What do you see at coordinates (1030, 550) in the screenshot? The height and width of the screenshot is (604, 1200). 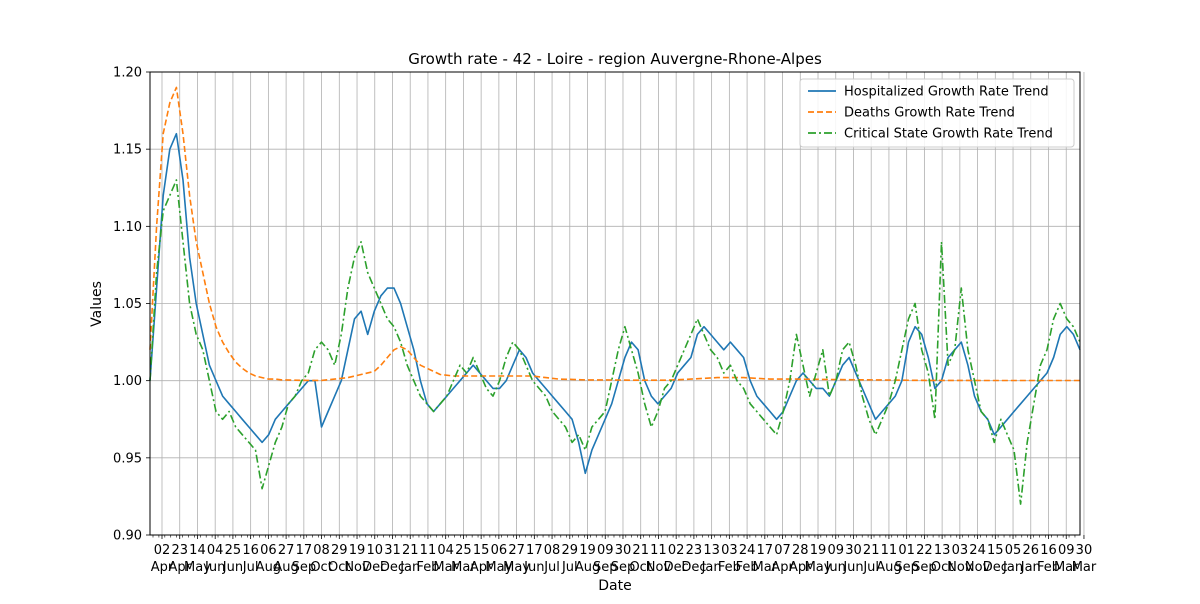 I see `x-tick-day: 26` at bounding box center [1030, 550].